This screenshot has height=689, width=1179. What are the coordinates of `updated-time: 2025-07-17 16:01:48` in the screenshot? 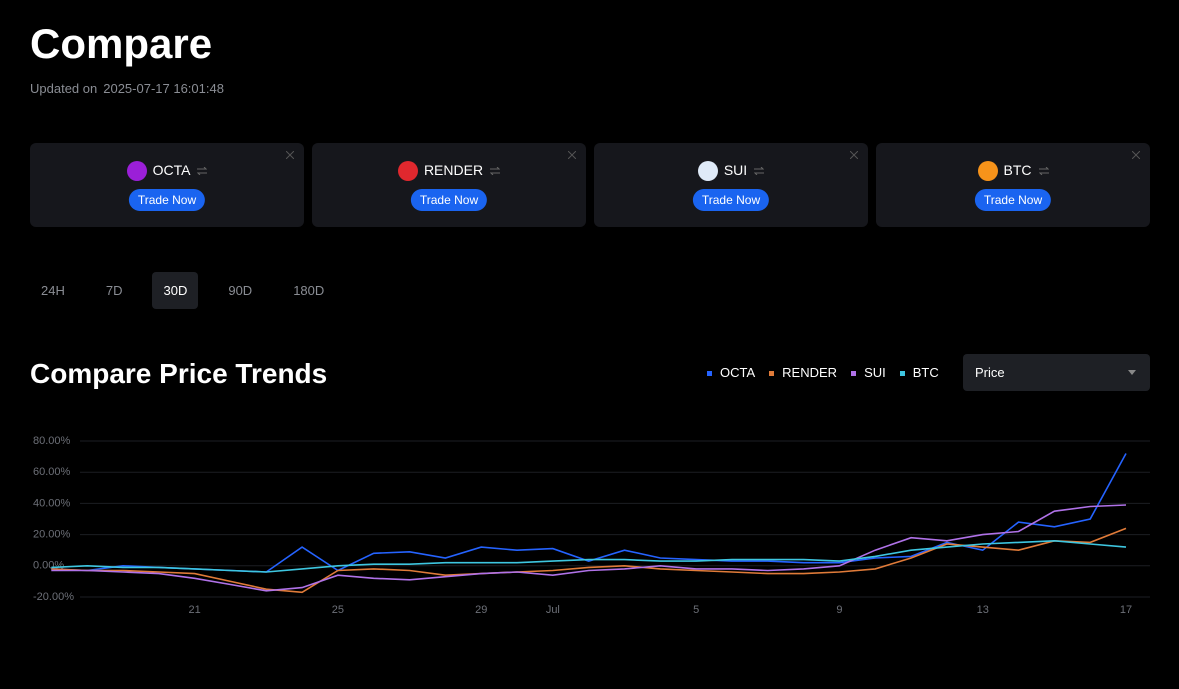 It's located at (163, 88).